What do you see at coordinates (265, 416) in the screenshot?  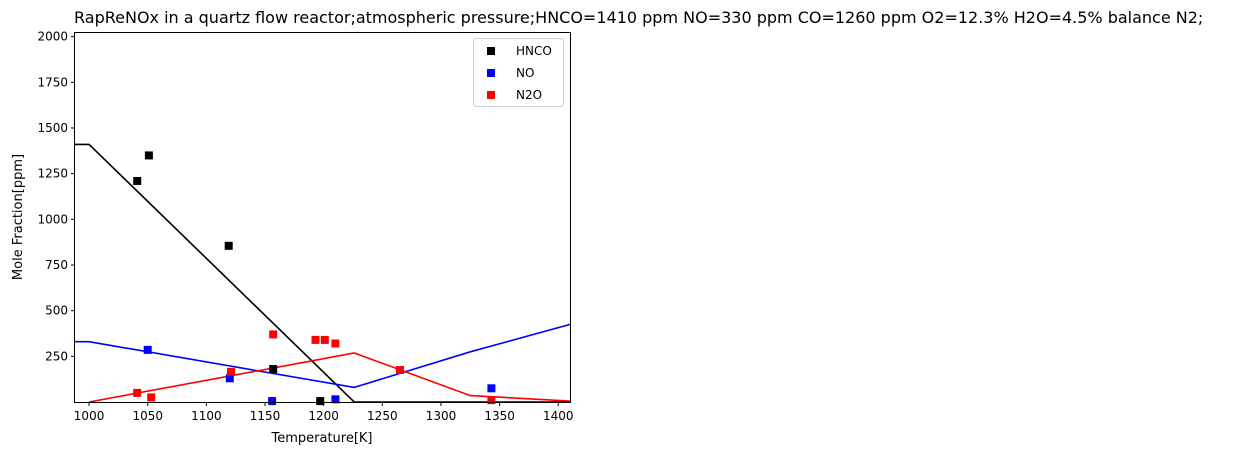 I see `x-tick-label: 1150` at bounding box center [265, 416].